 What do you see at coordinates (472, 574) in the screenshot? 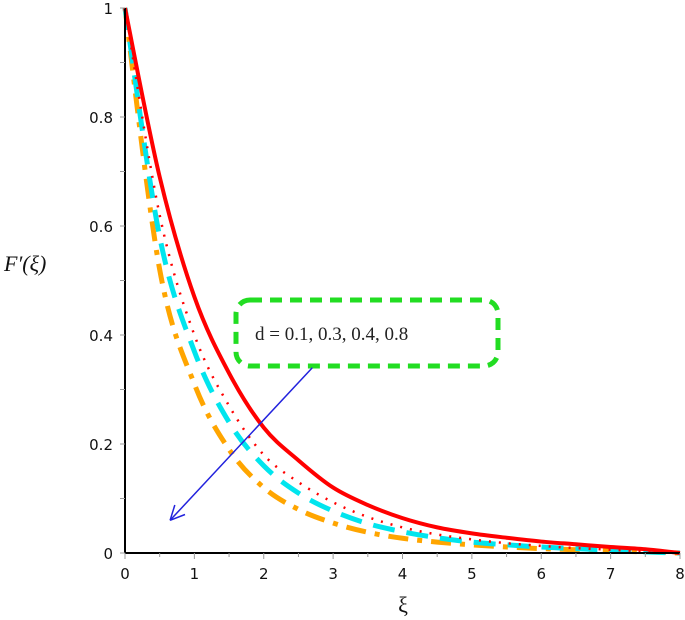
I see `x-tick-label: 5` at bounding box center [472, 574].